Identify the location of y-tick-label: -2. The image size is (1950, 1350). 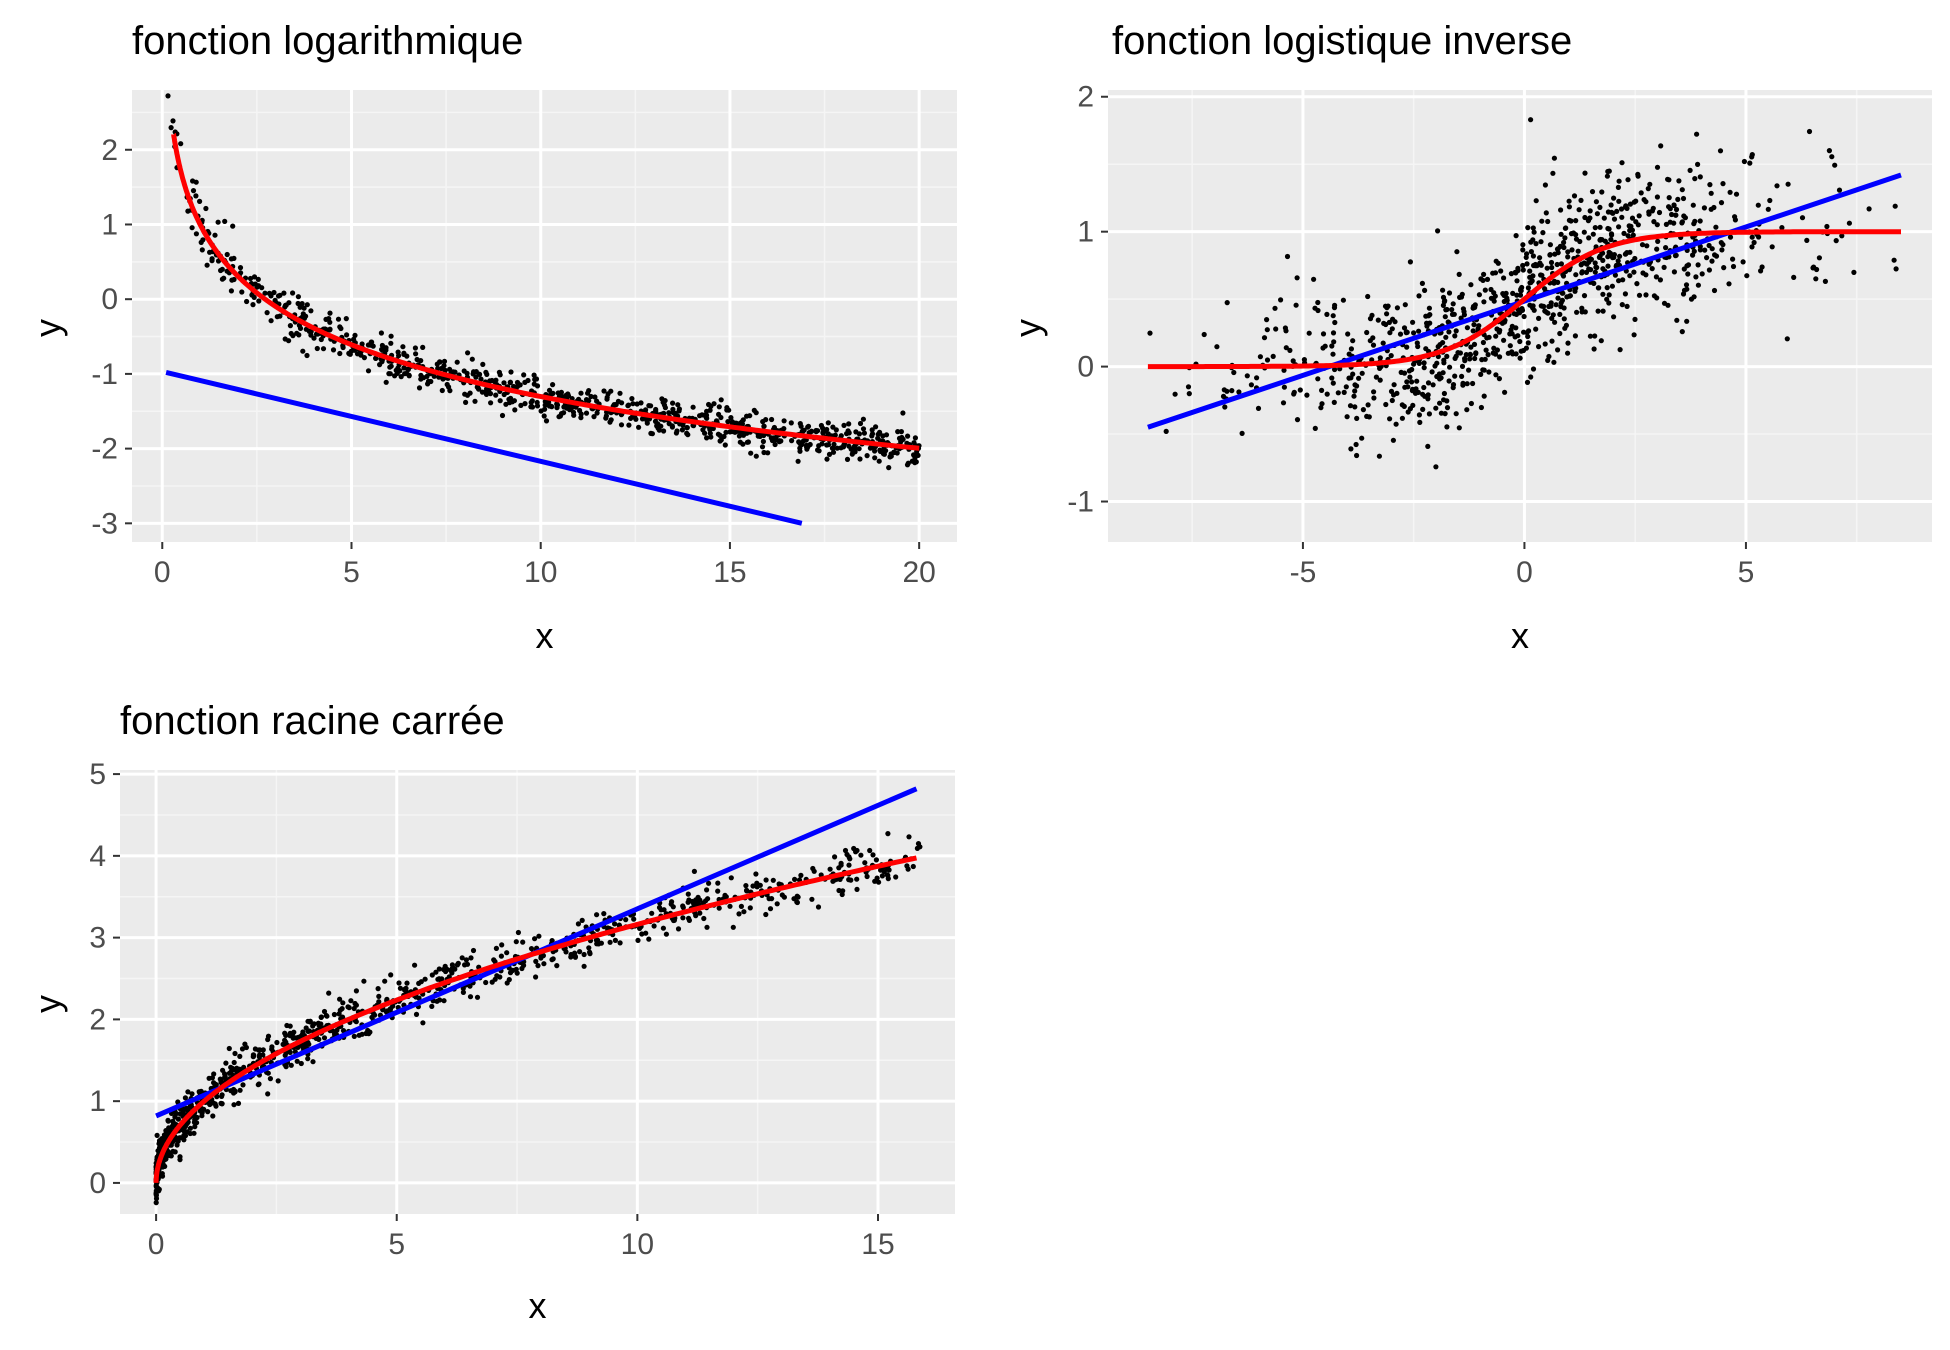
(104, 449).